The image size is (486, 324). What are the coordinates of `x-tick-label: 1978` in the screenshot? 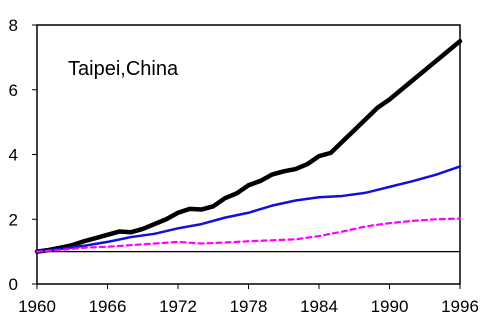 It's located at (249, 306).